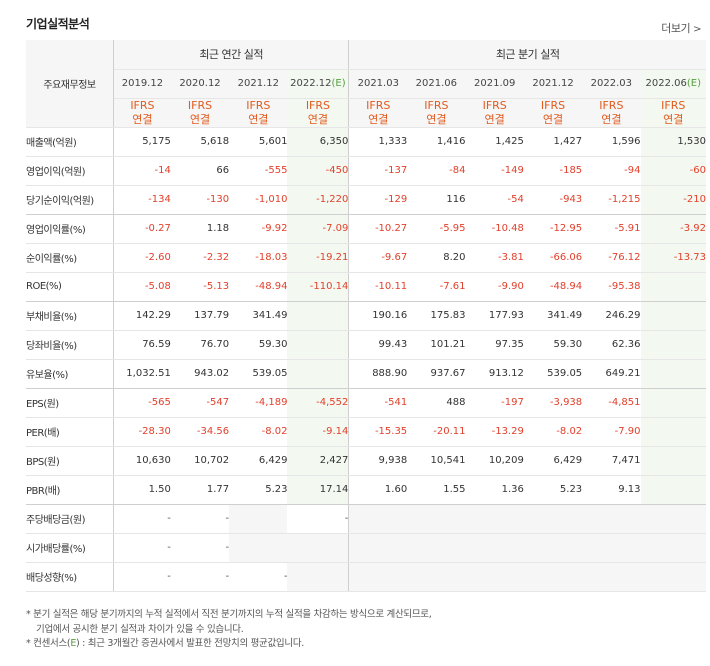 This screenshot has width=710, height=666. I want to click on value-cell: -4,552, so click(318, 403).